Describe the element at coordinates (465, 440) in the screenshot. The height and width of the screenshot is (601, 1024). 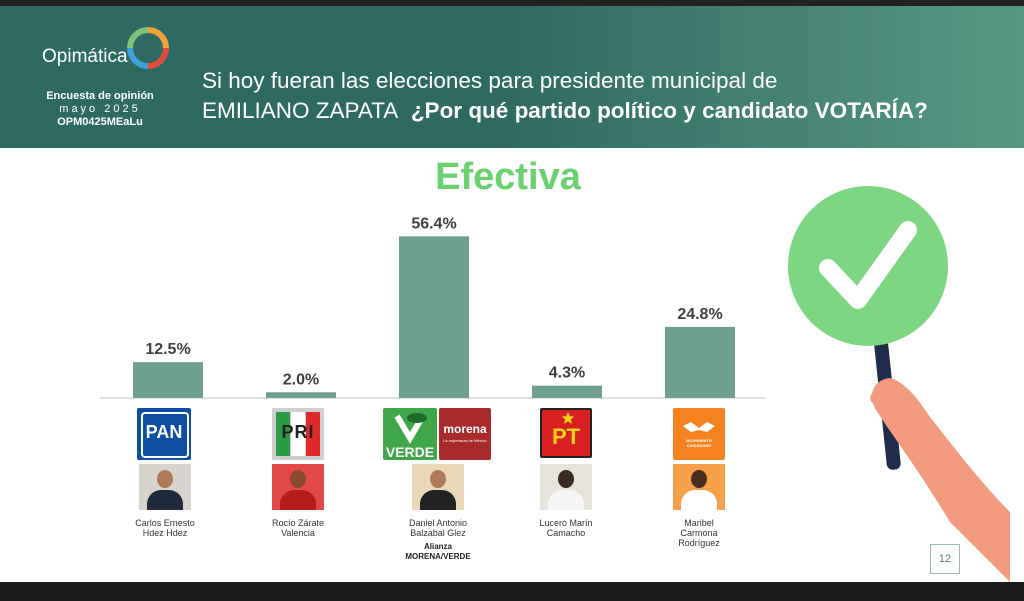
I see `morena-logo-subtext: La esperanza de México` at that location.